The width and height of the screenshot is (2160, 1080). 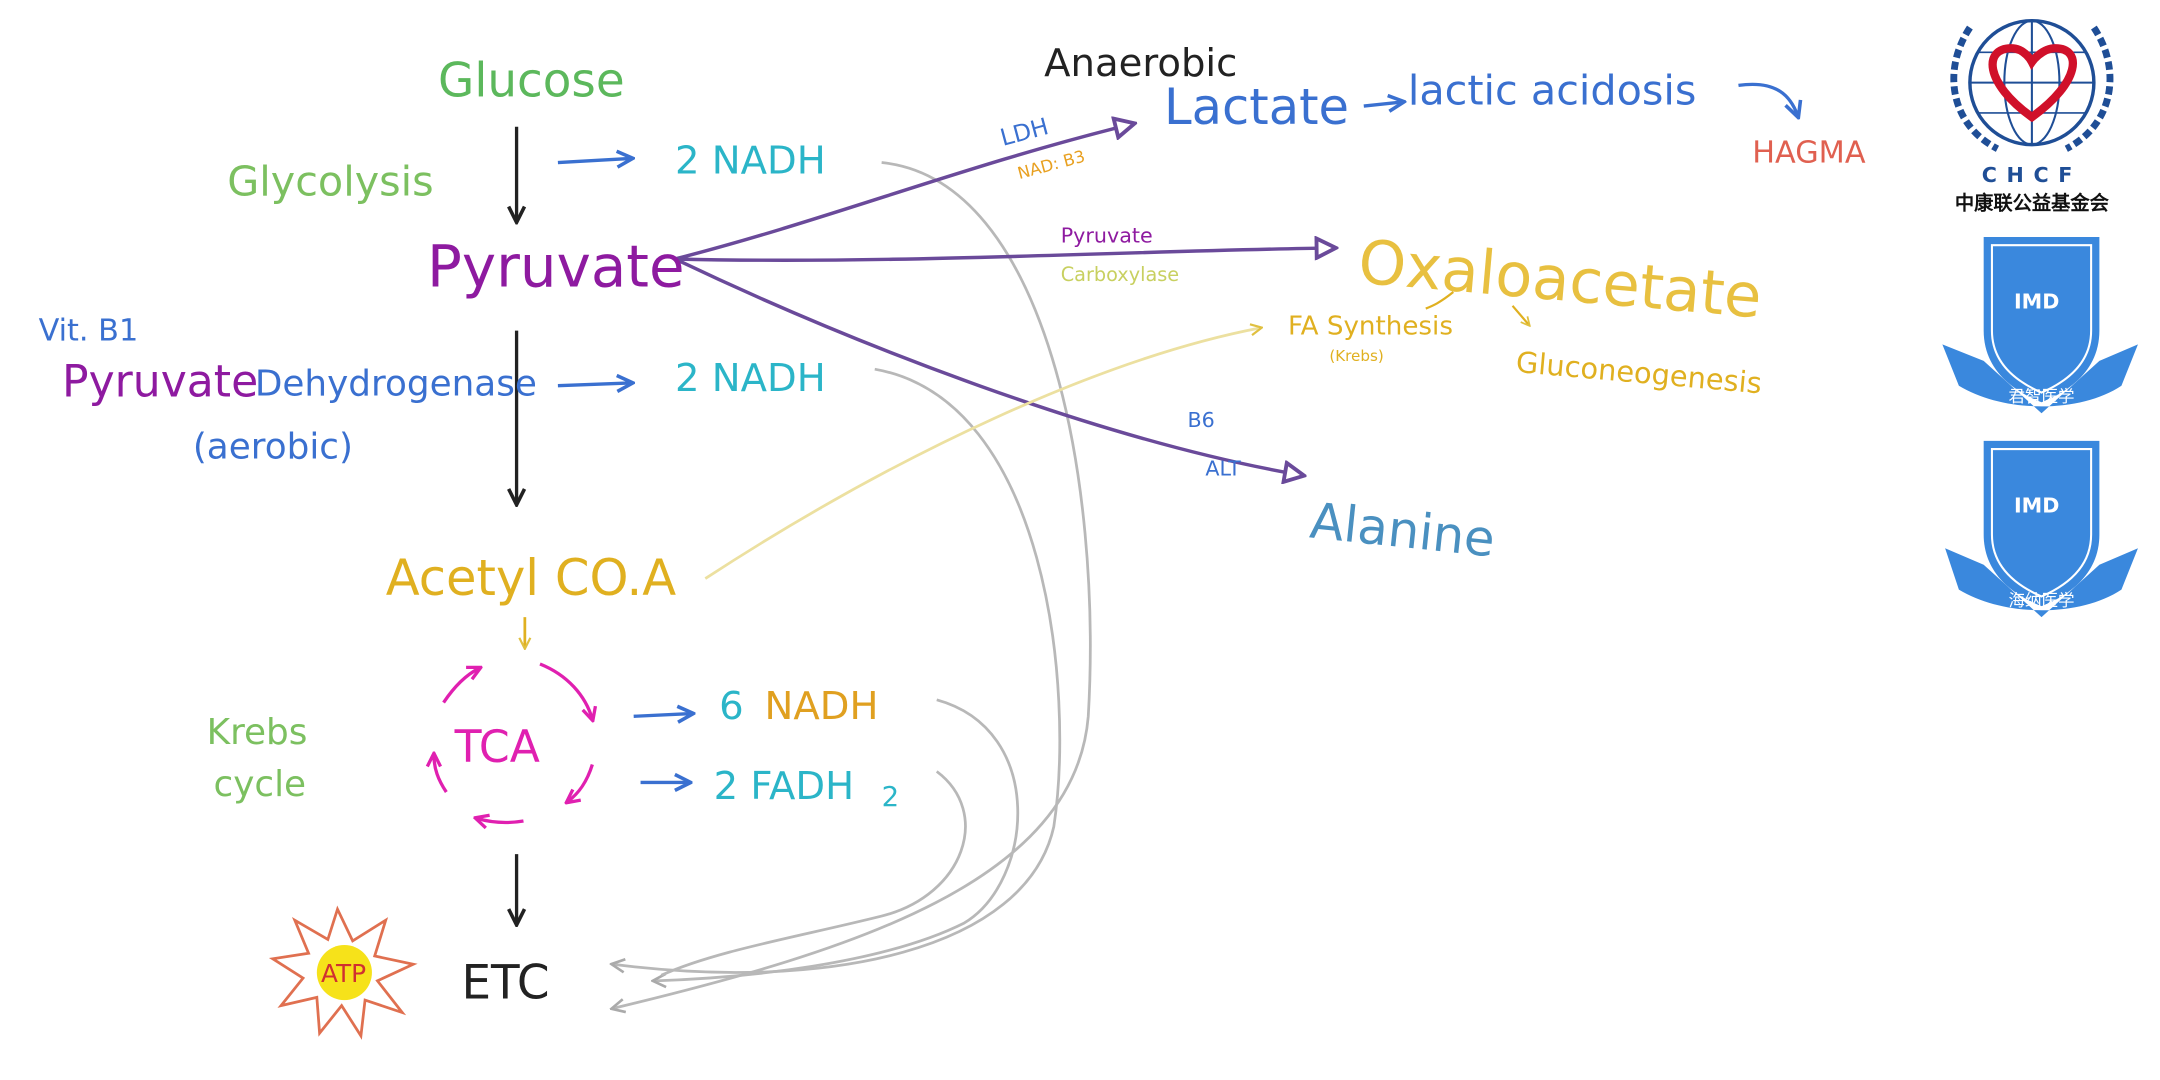 What do you see at coordinates (273, 447) in the screenshot?
I see `label-aerobic: (aerobic)` at bounding box center [273, 447].